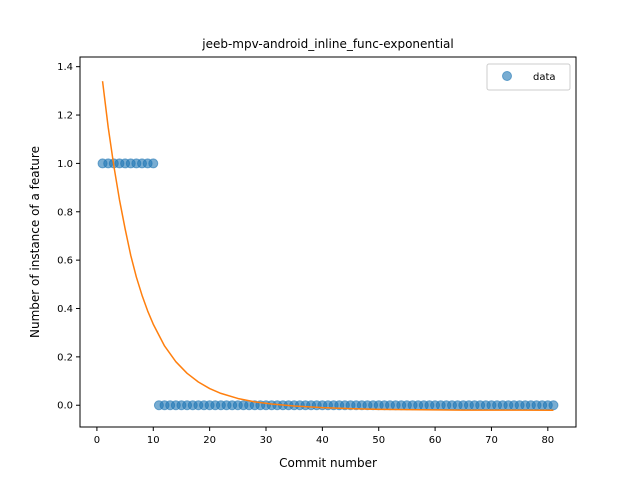 This screenshot has height=480, width=640. What do you see at coordinates (65, 406) in the screenshot?
I see `y-tick-label: 0.0` at bounding box center [65, 406].